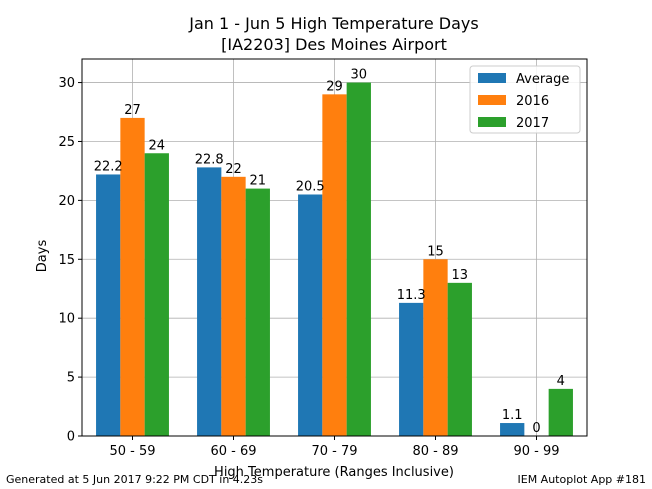 The height and width of the screenshot is (489, 652). What do you see at coordinates (334, 451) in the screenshot?
I see `x-tick-label: 70 - 79` at bounding box center [334, 451].